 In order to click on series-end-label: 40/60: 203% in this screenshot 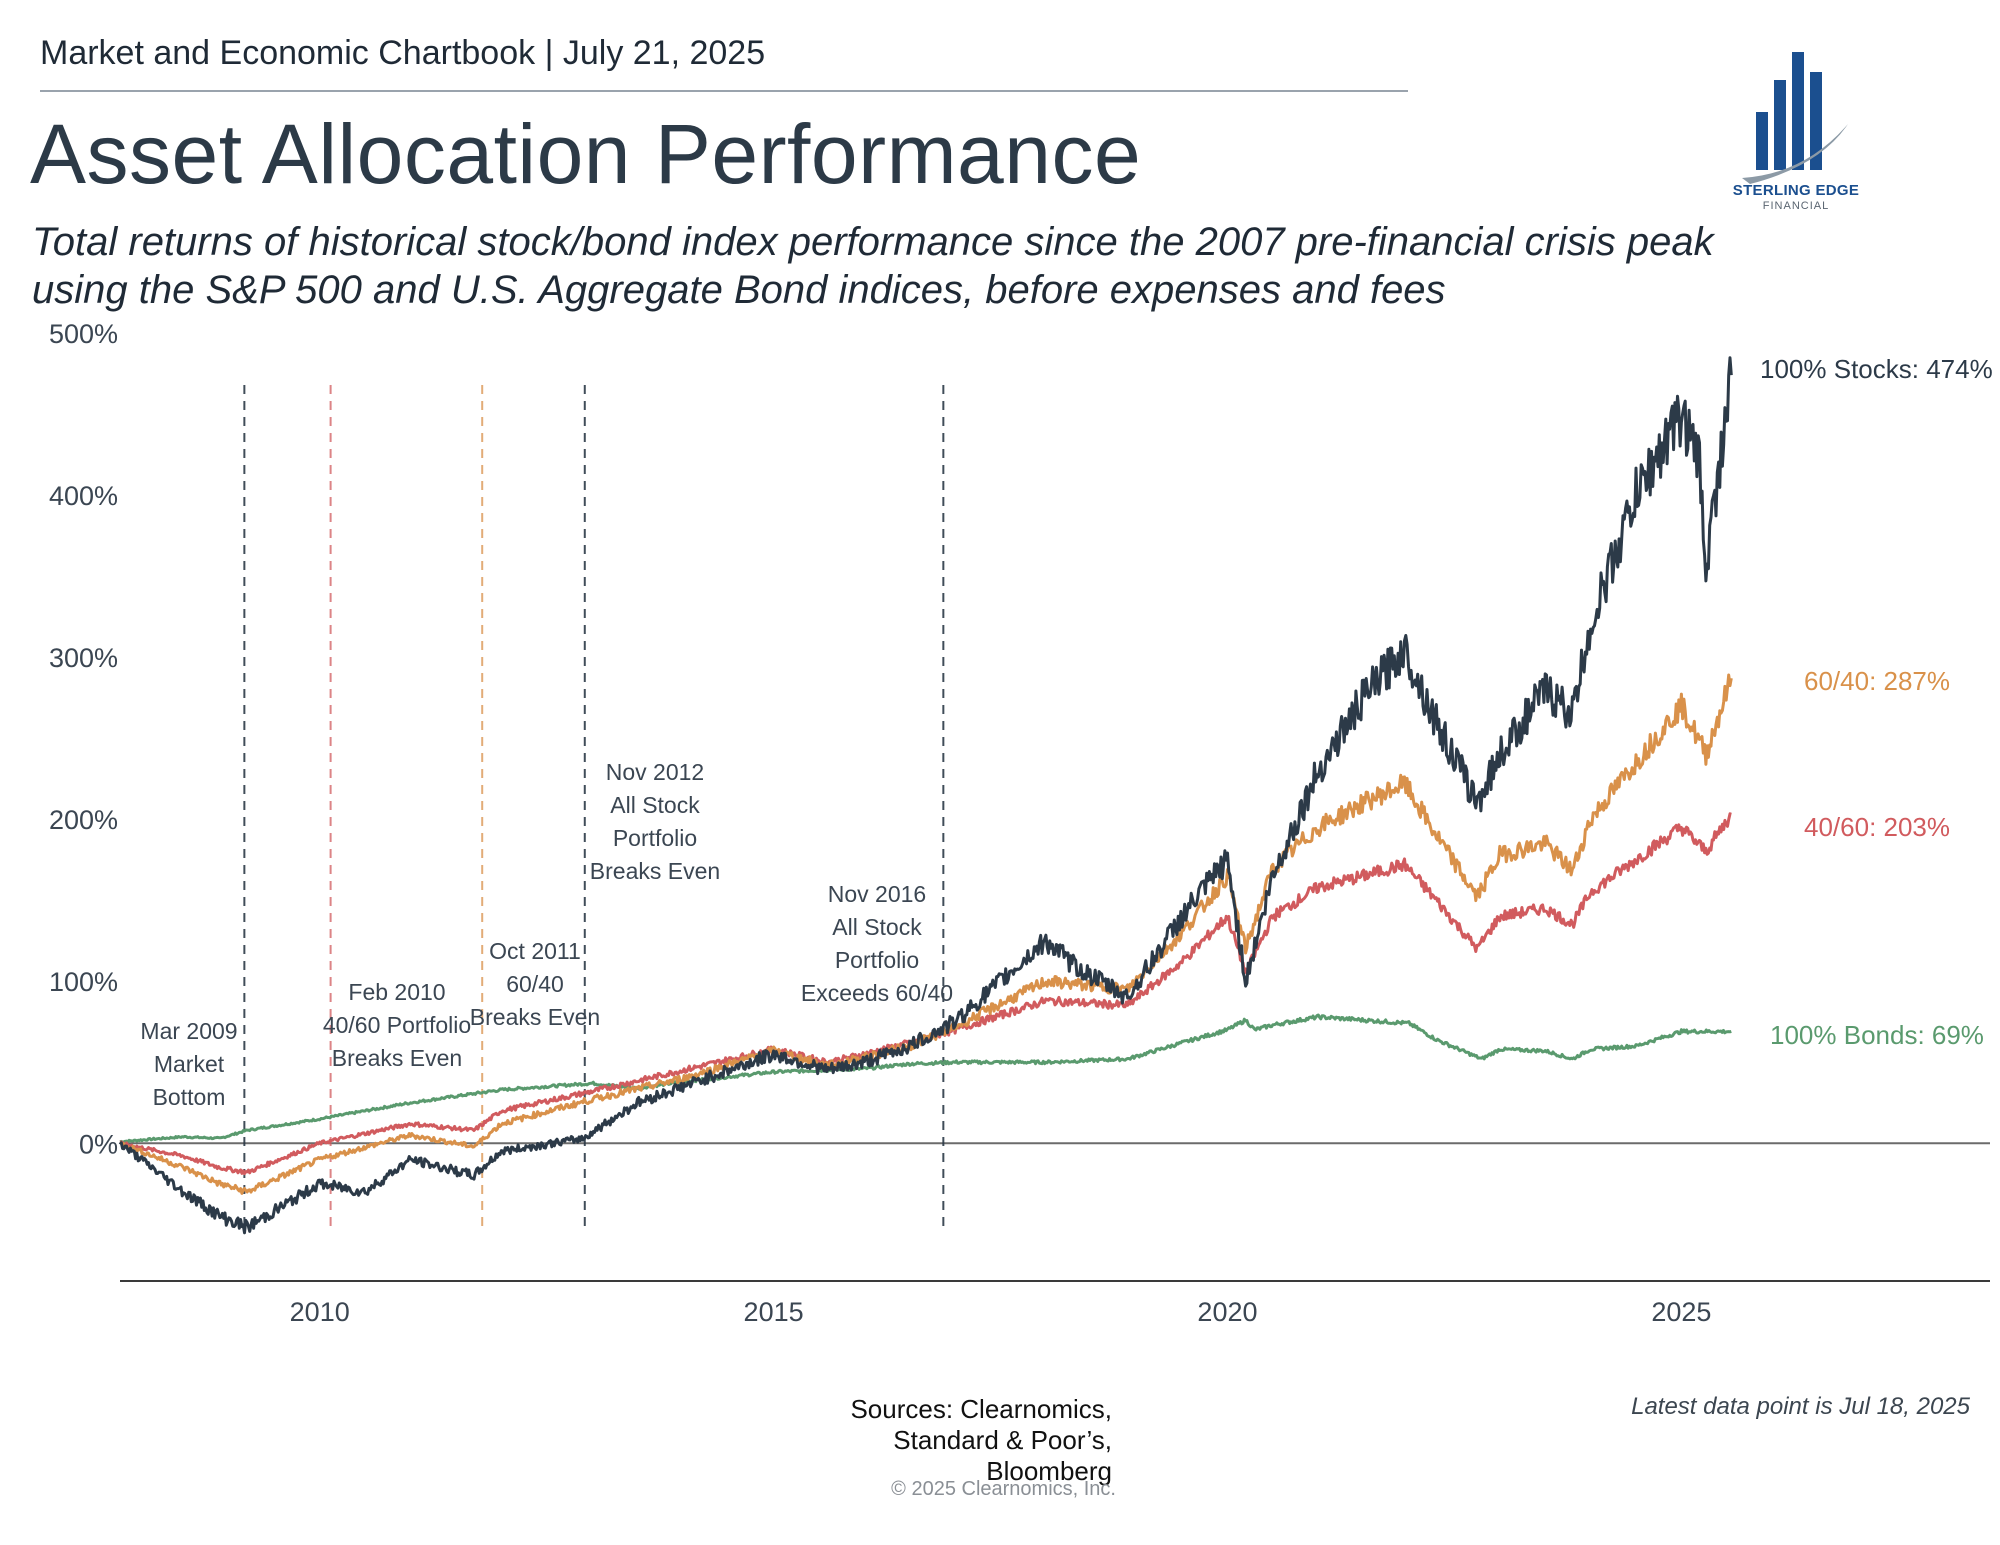, I will do `click(1877, 827)`.